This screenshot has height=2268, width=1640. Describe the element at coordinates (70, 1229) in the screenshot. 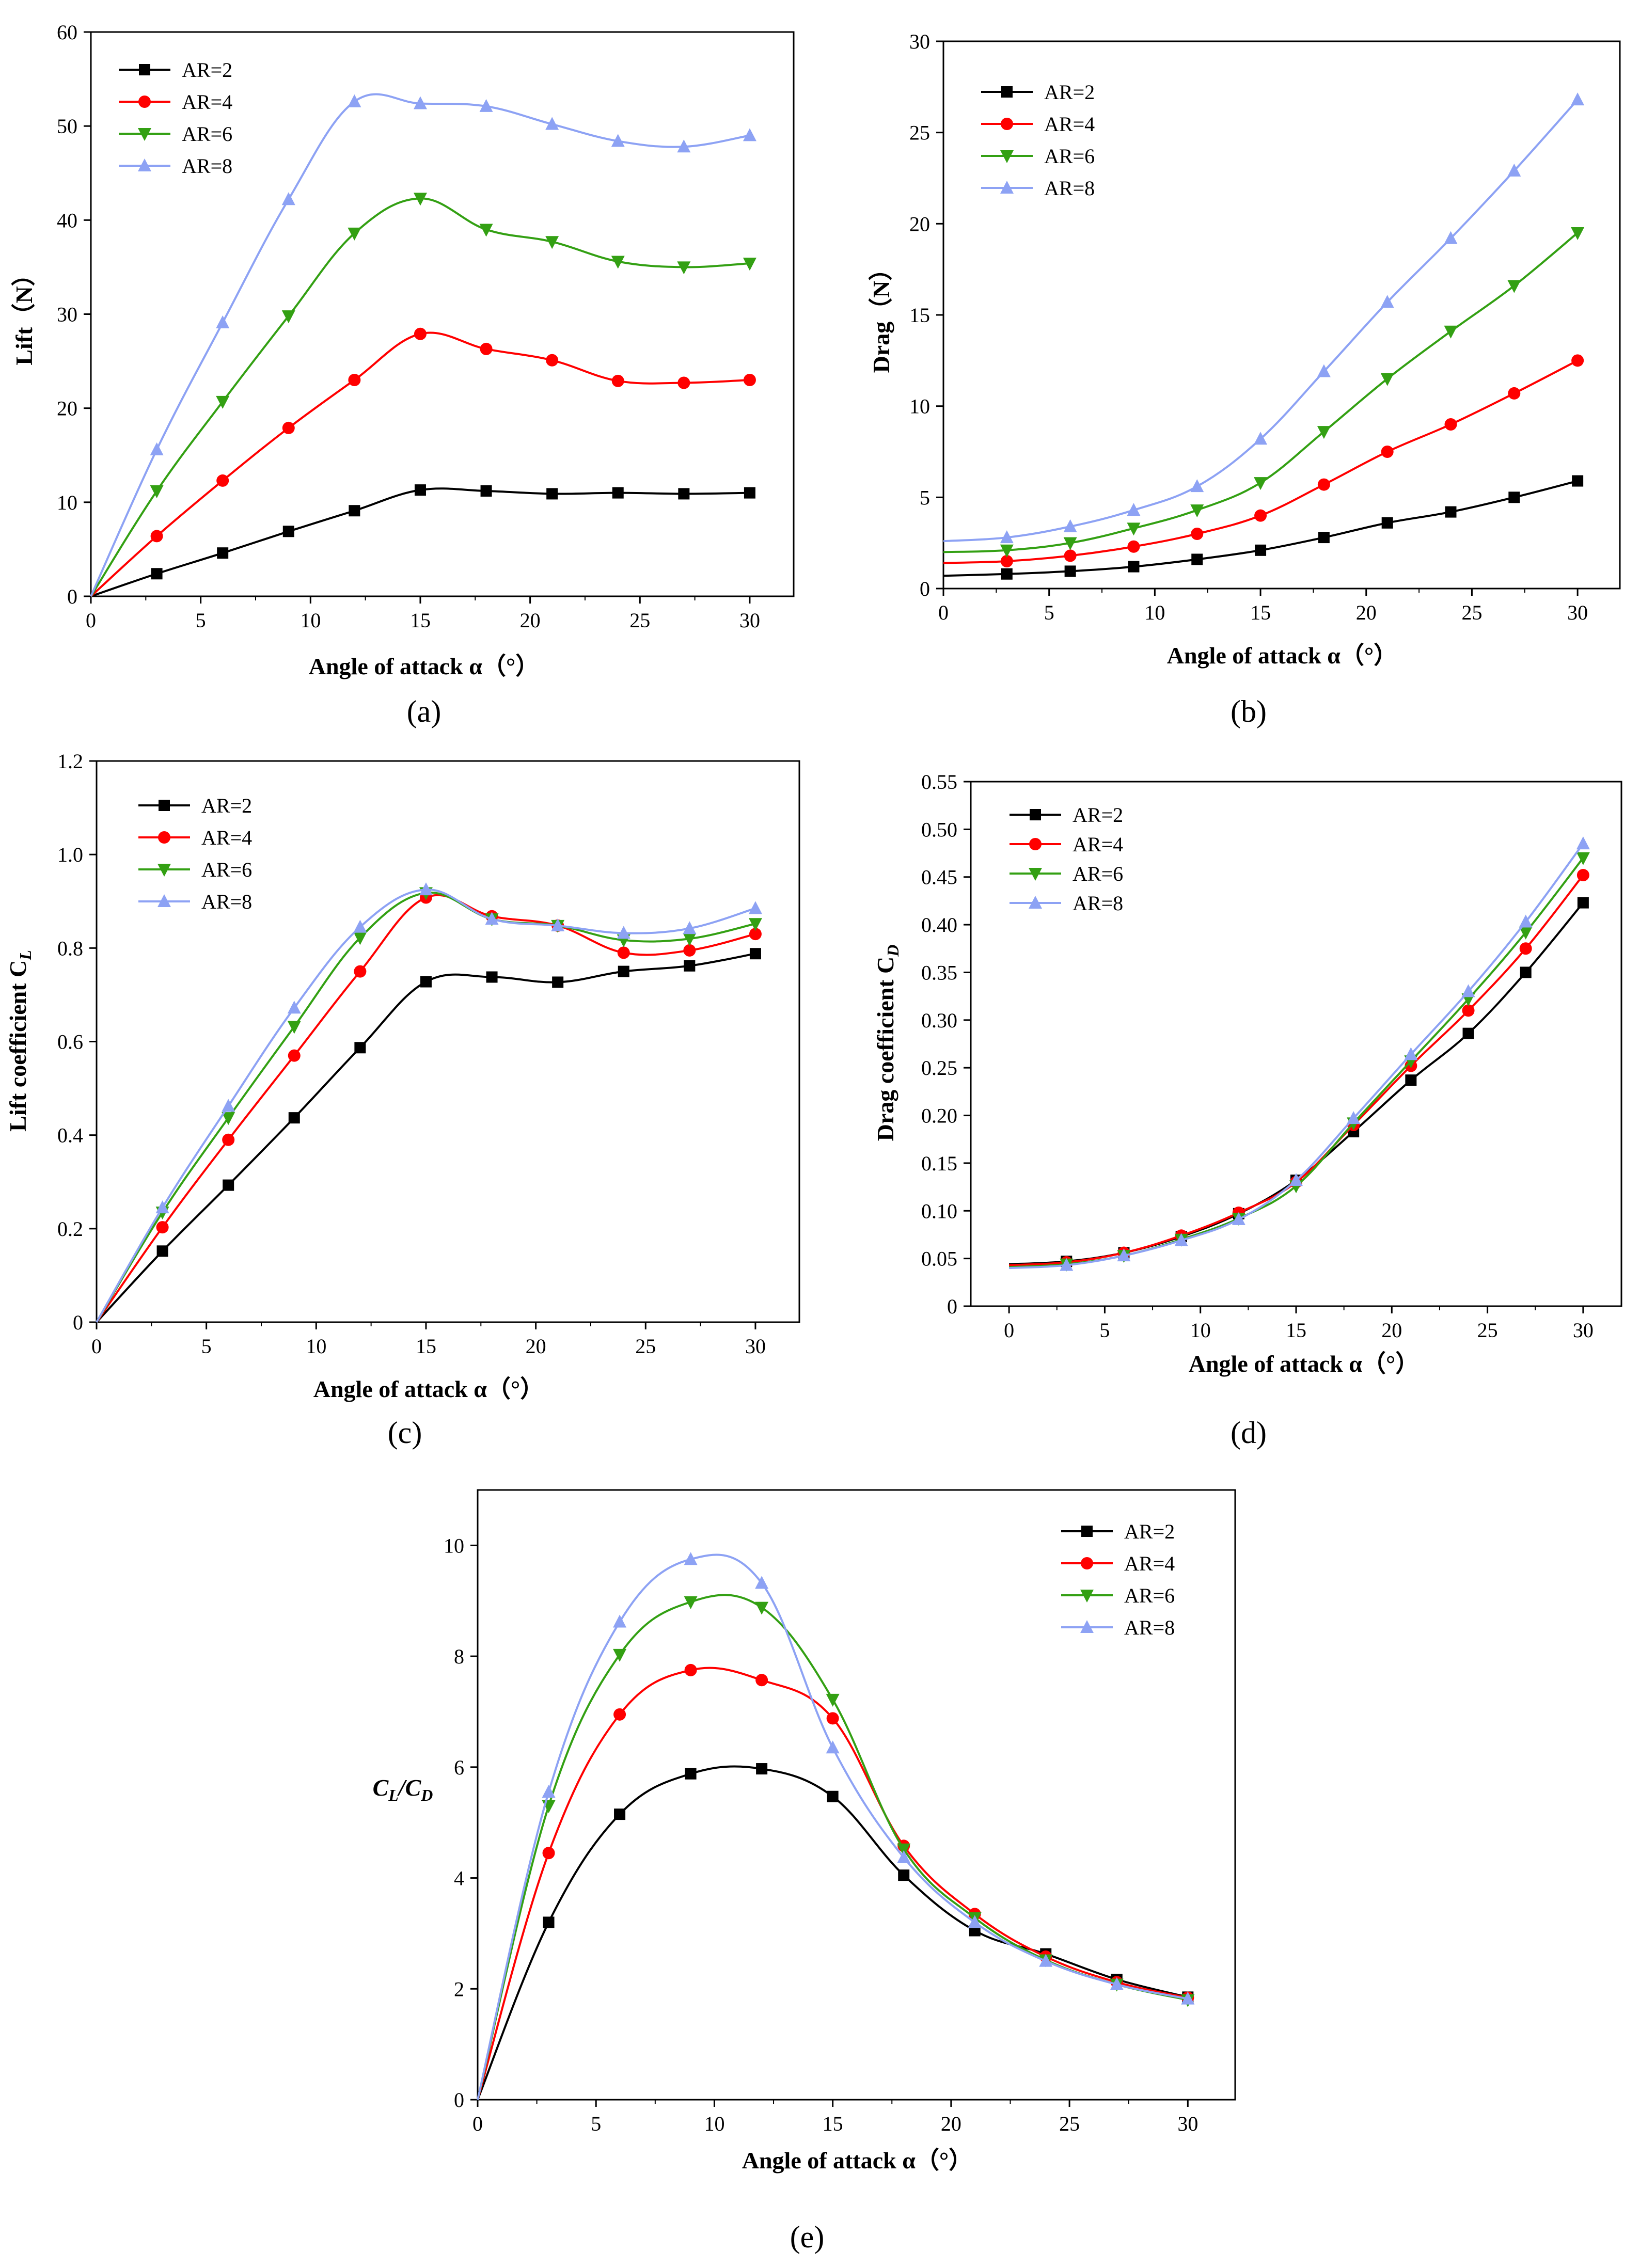

I see `y-tick-label: 0.2` at that location.